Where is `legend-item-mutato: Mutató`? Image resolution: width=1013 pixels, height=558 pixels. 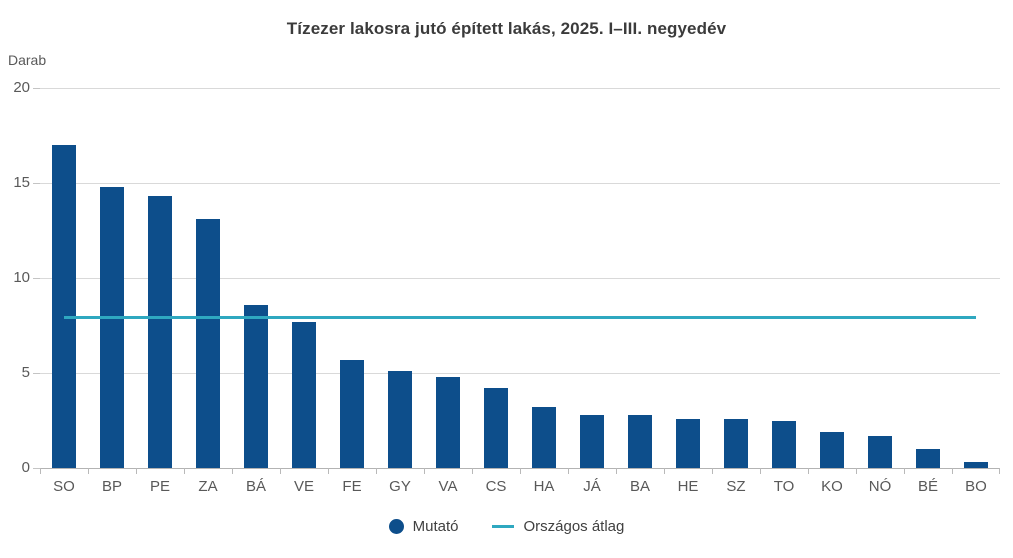 legend-item-mutato: Mutató is located at coordinates (423, 526).